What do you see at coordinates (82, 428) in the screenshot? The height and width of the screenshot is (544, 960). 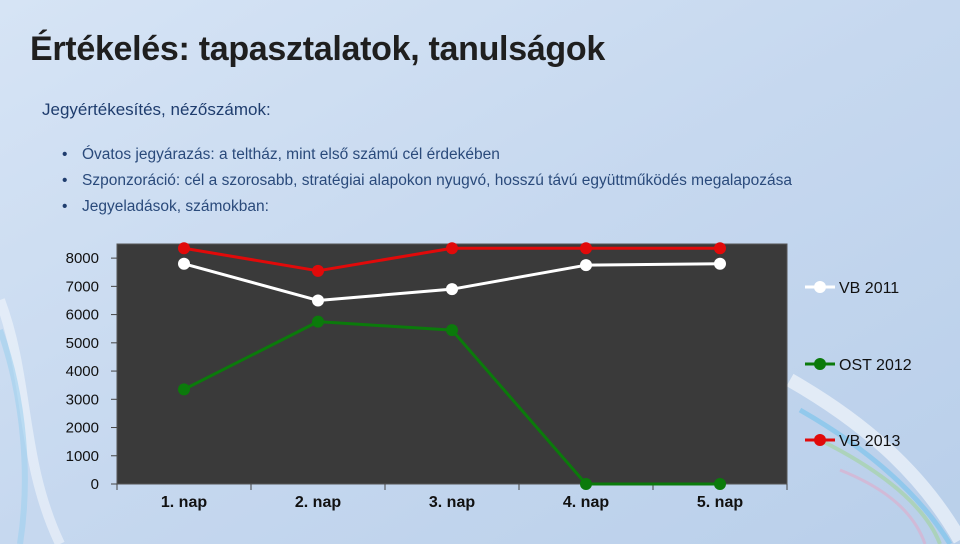 I see `y-tick-label: 2000` at bounding box center [82, 428].